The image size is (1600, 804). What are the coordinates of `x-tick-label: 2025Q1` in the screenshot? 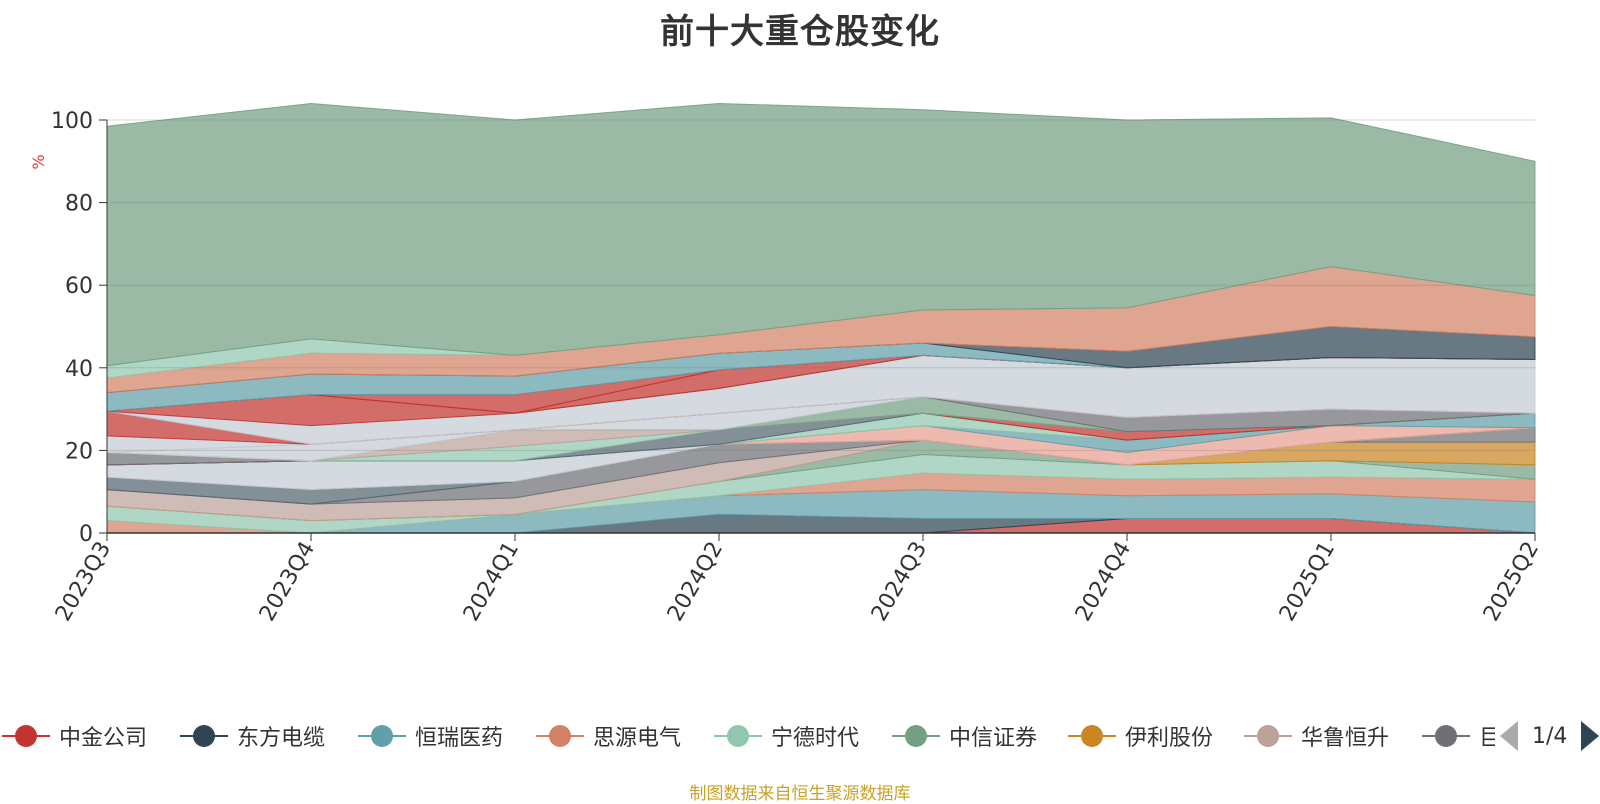 It's located at (1307, 582).